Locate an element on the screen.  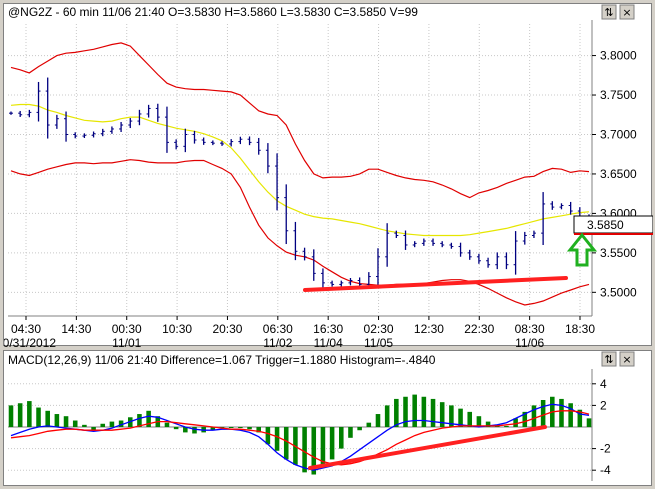
price-settings-button: ⇅ is located at coordinates (609, 12).